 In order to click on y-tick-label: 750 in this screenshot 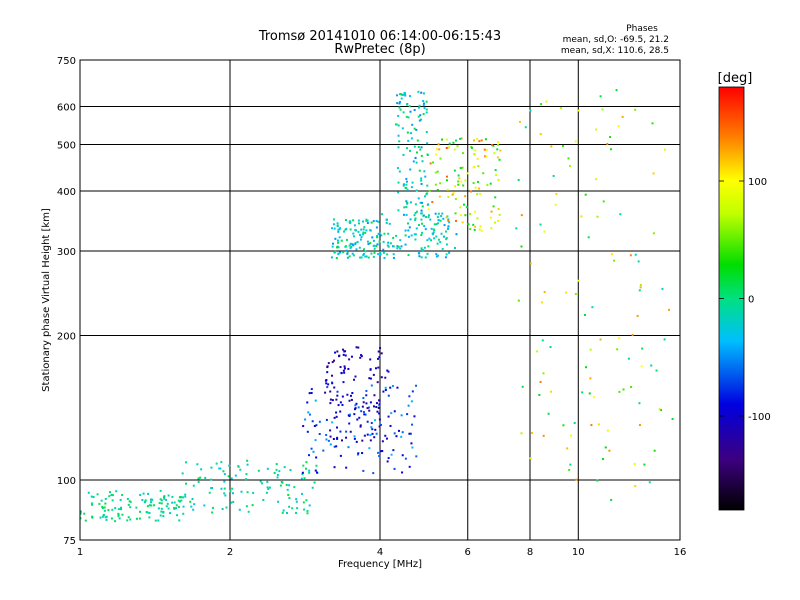, I will do `click(66, 61)`.